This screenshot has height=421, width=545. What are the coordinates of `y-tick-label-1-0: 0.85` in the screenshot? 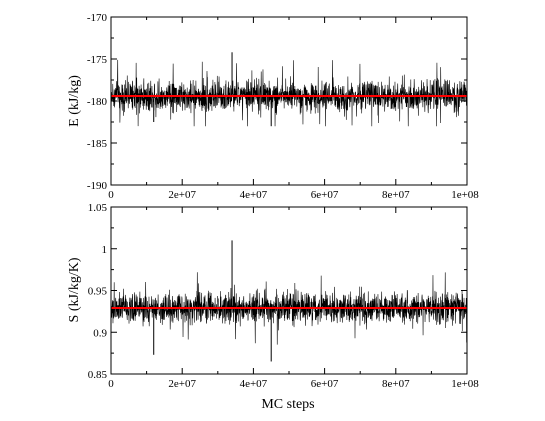 It's located at (98, 375).